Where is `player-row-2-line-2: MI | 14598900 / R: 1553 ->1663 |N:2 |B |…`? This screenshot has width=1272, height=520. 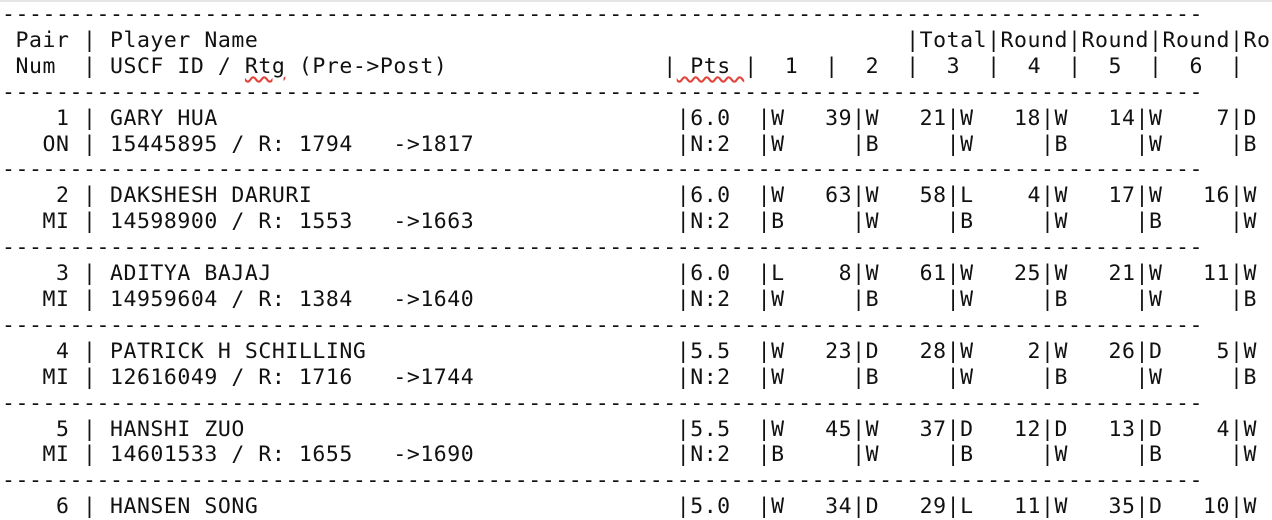
player-row-2-line-2: MI | 14598900 / R: 1553 ->1663 |N:2 |B |… is located at coordinates (649, 222).